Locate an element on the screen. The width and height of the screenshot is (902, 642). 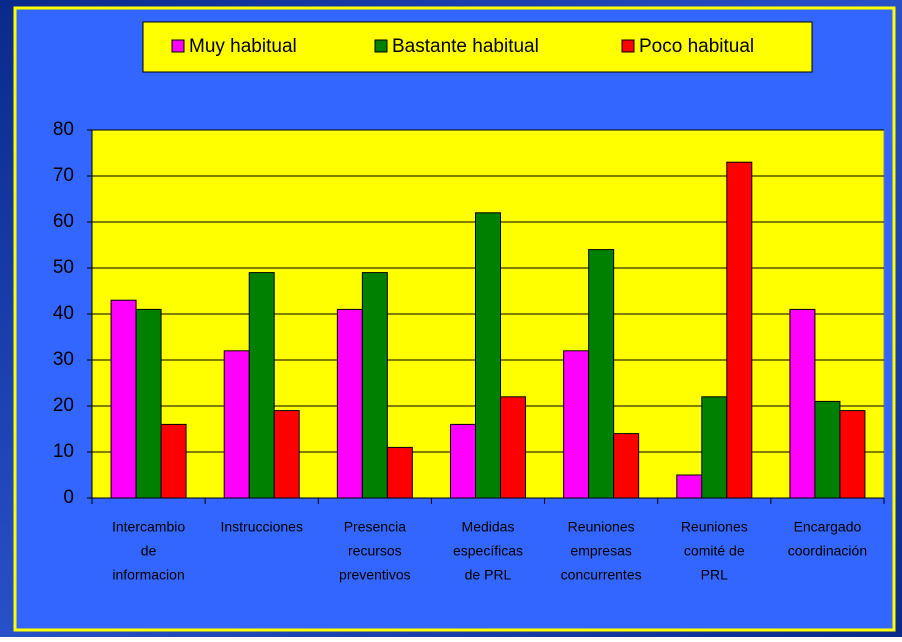
y-tick-label: 40 is located at coordinates (63, 313).